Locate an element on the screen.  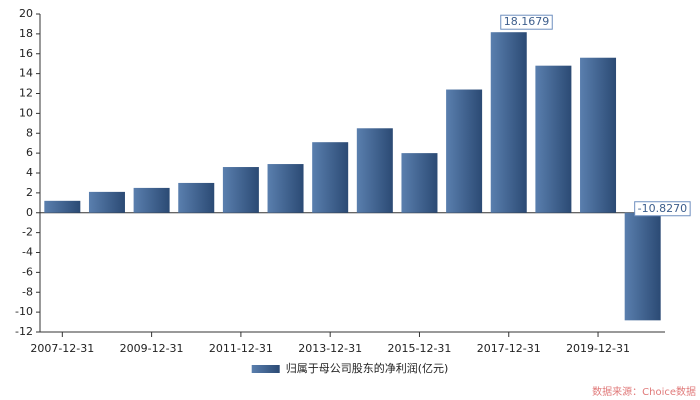
y-tick-label: -2 is located at coordinates (27, 232).